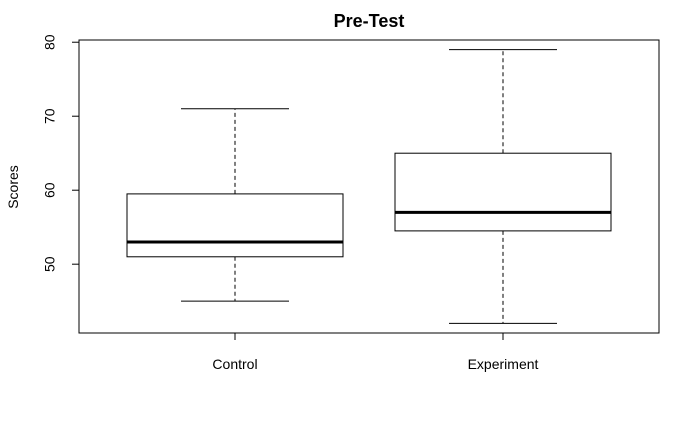  What do you see at coordinates (234, 364) in the screenshot?
I see `x-tick-label: Control` at bounding box center [234, 364].